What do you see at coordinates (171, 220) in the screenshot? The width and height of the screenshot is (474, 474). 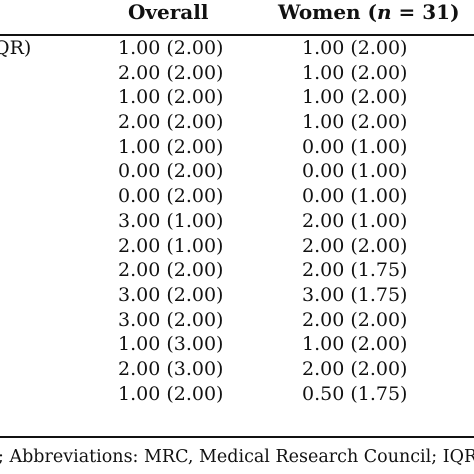 I see `overall-cell: 3.00 (1.00)` at bounding box center [171, 220].